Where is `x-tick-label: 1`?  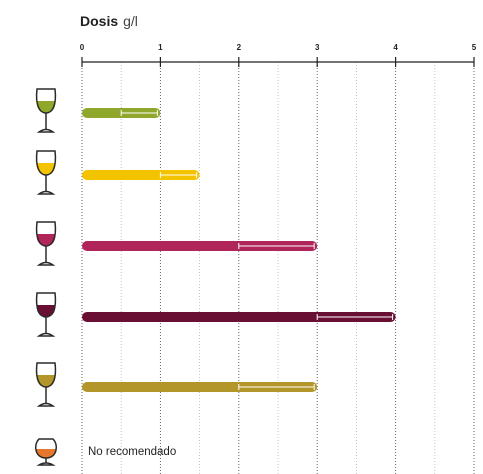 x-tick-label: 1 is located at coordinates (160, 47).